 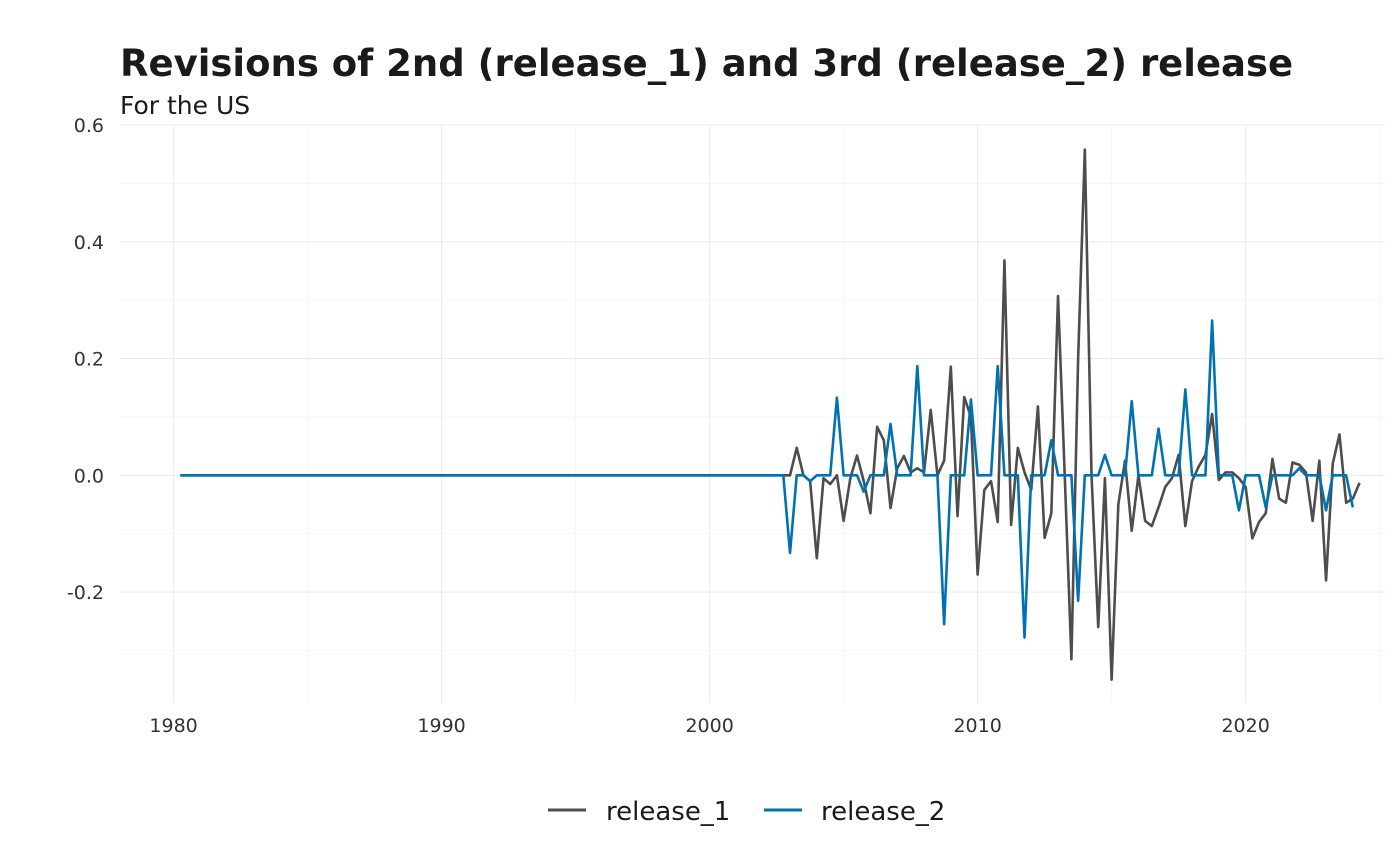 What do you see at coordinates (85, 593) in the screenshot?
I see `y-tick-label: -0.2` at bounding box center [85, 593].